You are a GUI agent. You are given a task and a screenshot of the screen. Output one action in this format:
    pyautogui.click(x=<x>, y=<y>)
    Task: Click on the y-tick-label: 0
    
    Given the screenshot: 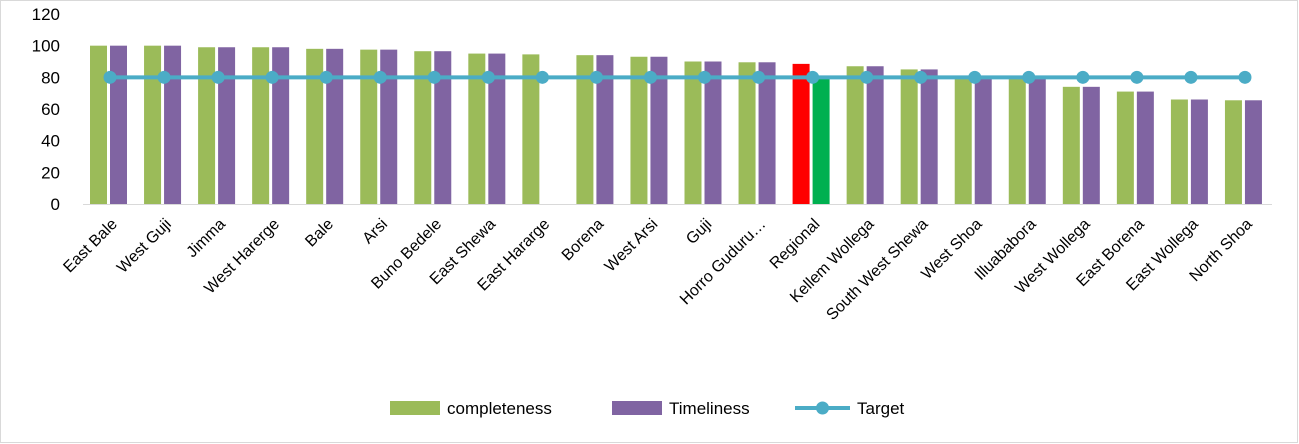 What is the action you would take?
    pyautogui.click(x=55, y=204)
    